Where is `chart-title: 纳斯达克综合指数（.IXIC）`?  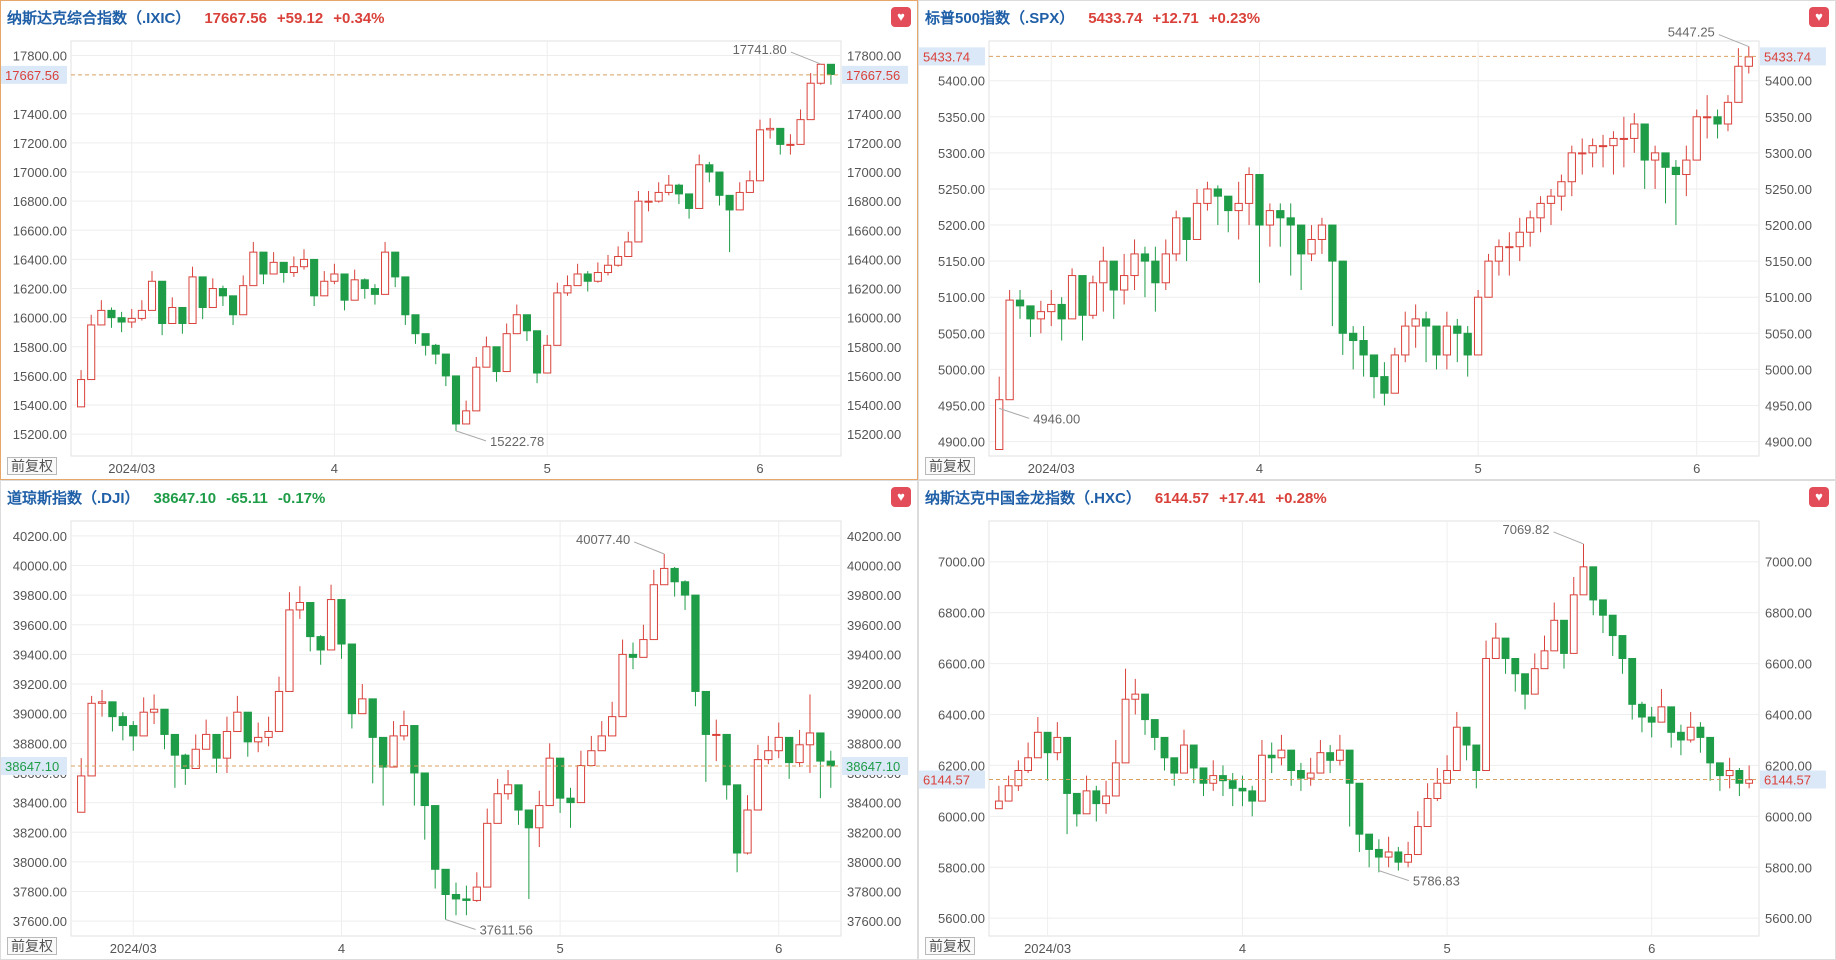
chart-title: 纳斯达克综合指数（.IXIC） is located at coordinates (99, 18).